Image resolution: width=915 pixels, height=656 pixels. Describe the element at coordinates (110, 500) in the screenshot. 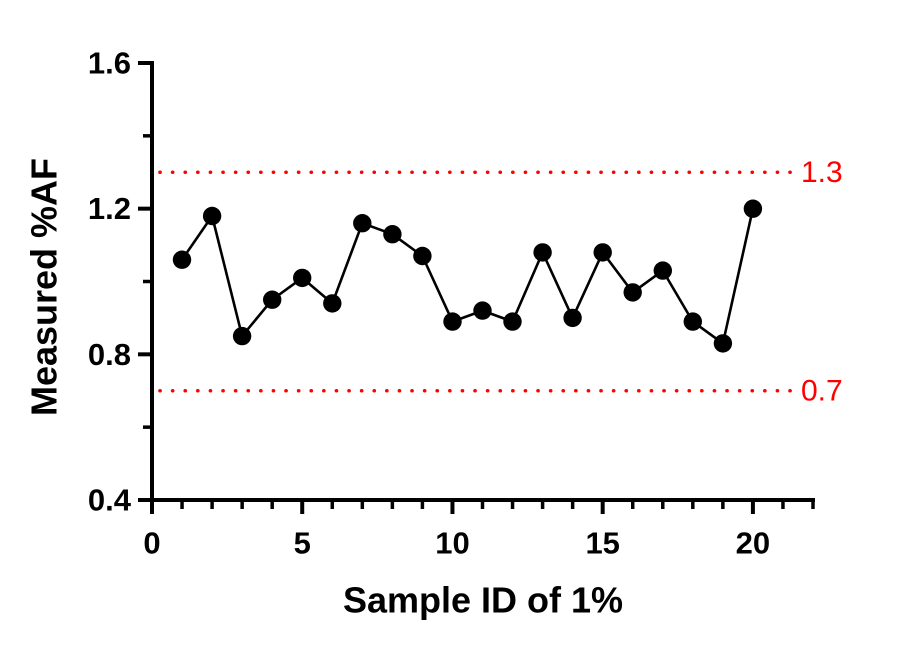

I see `y-tick-label: 0.4` at that location.